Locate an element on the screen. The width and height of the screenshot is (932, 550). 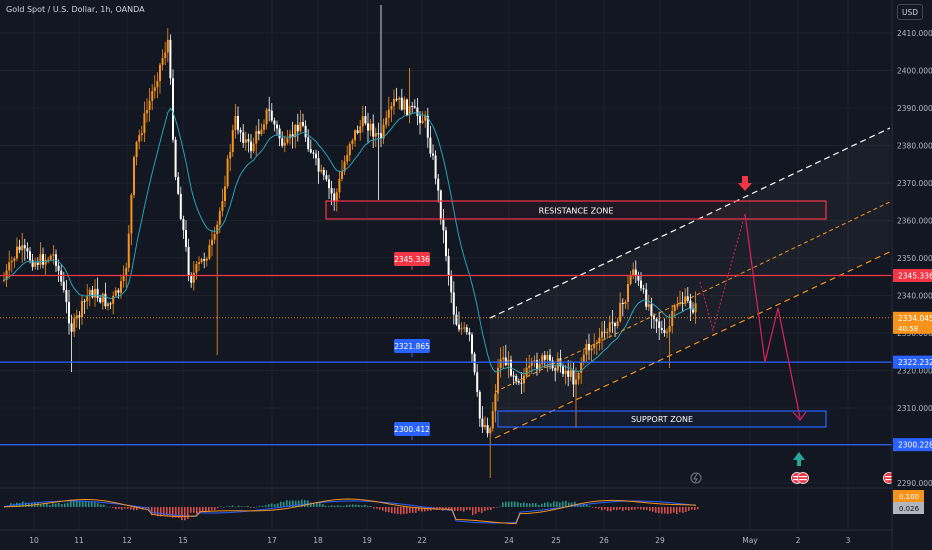
macd-signal-line is located at coordinates (350, 511).